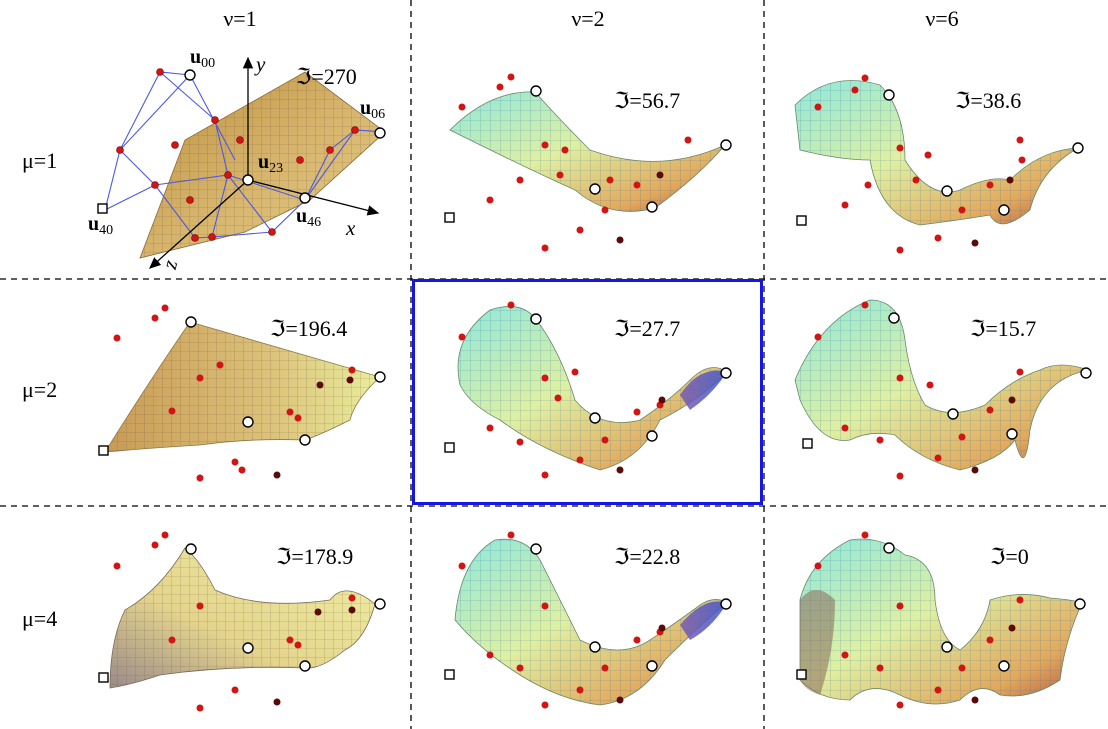  Describe the element at coordinates (588, 620) in the screenshot. I see `panel-mu4-nu2` at that location.